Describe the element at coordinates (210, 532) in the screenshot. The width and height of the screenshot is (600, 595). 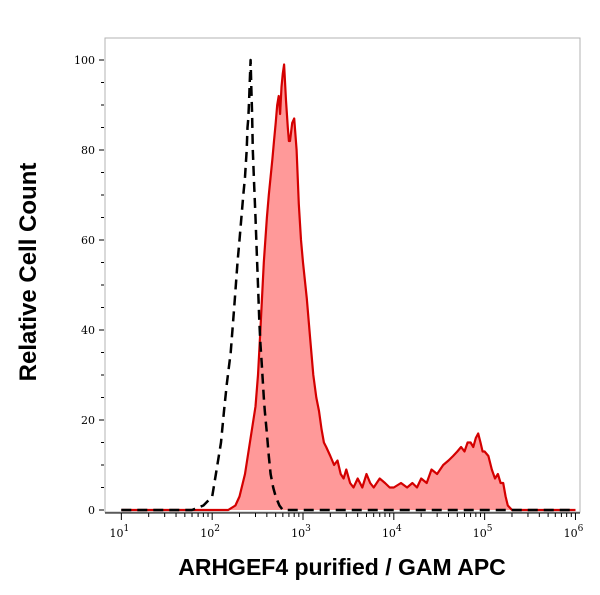
I see `x-tick-label: 10²` at that location.